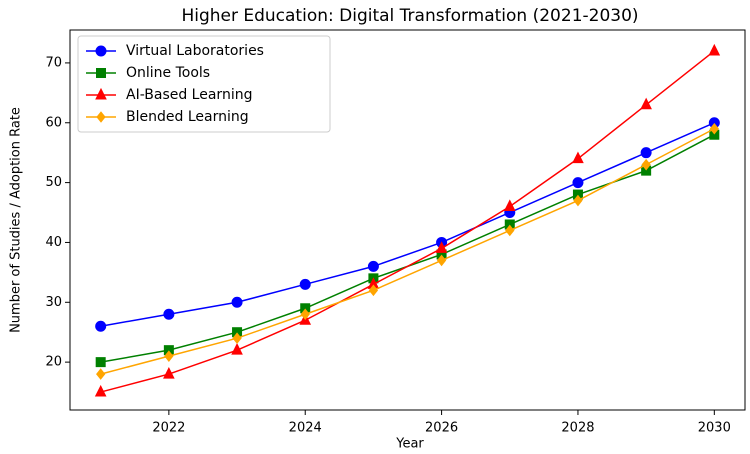  What do you see at coordinates (168, 73) in the screenshot?
I see `legend-label: Online Tools` at bounding box center [168, 73].